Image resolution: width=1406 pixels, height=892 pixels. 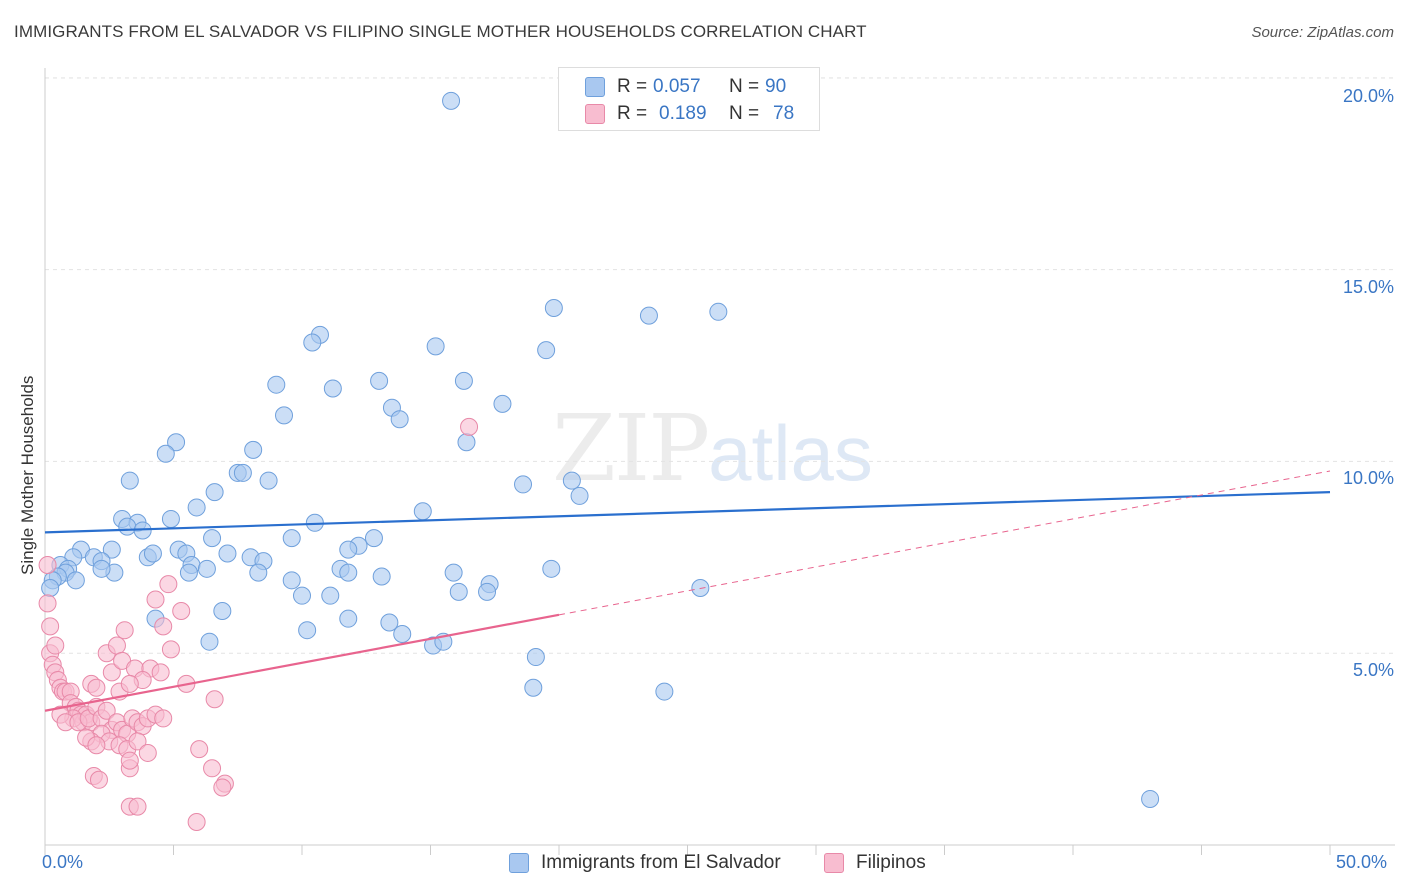 I want to click on series-label-pink: Filipinos, so click(x=891, y=862).